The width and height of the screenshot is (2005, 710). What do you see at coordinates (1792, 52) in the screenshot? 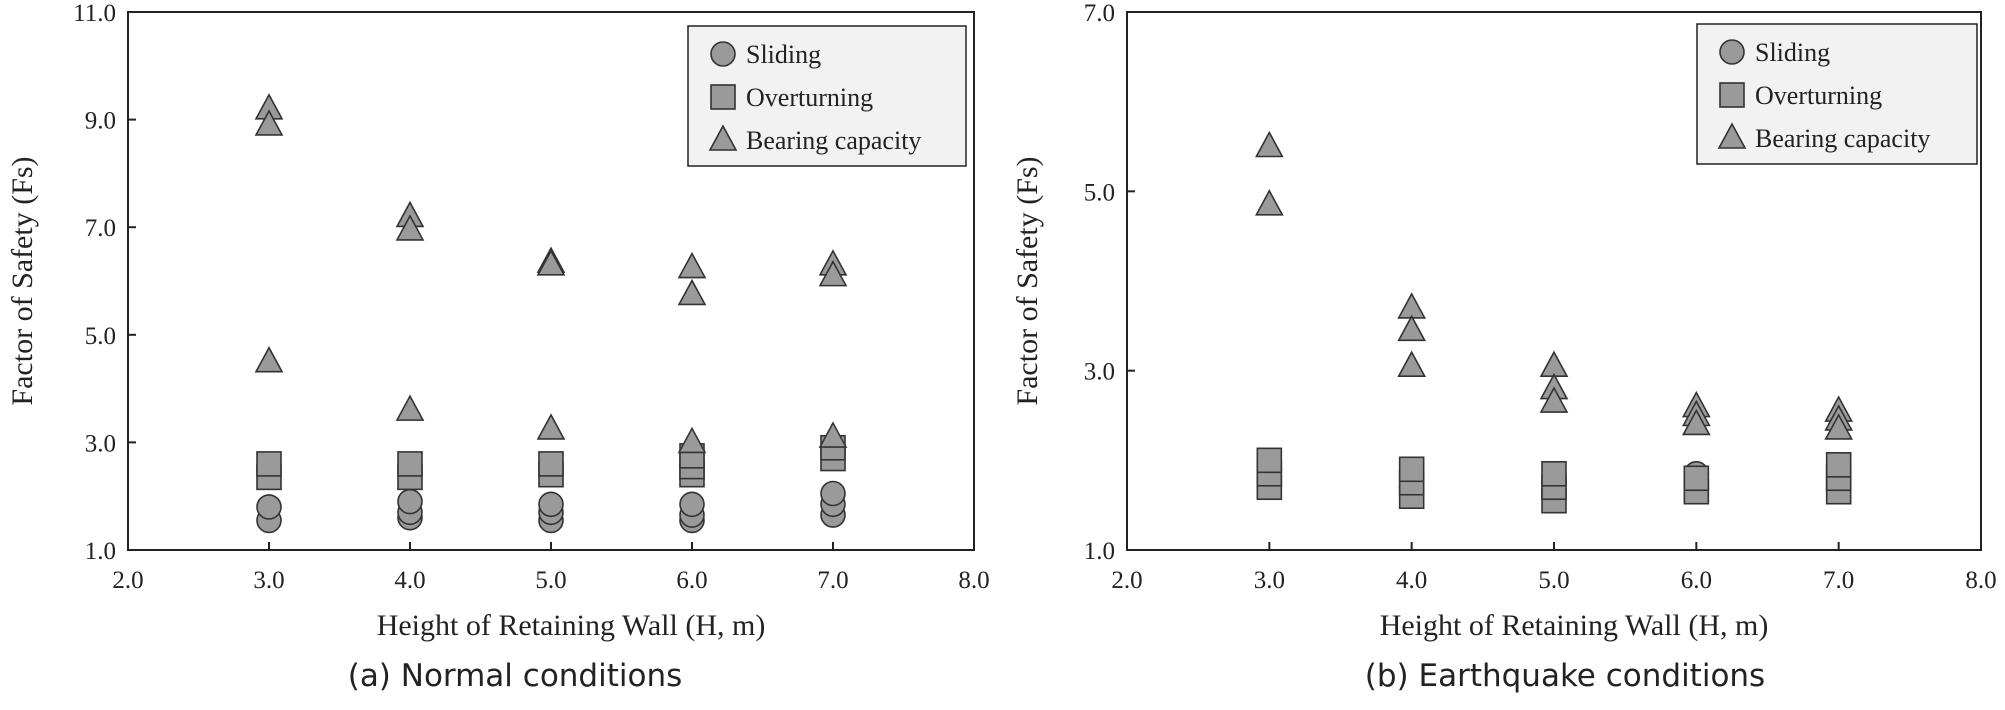
I see `earthquake-legend-label-0: Sliding` at bounding box center [1792, 52].